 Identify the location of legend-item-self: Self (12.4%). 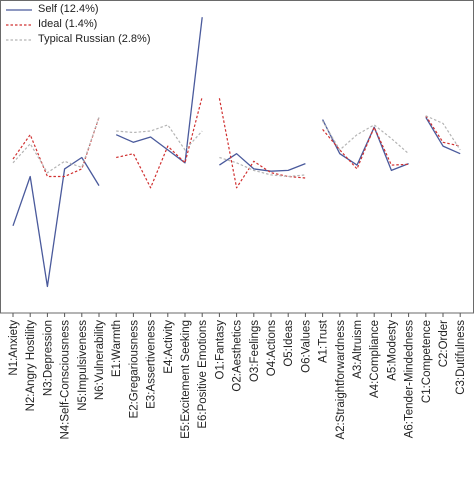
(78, 9).